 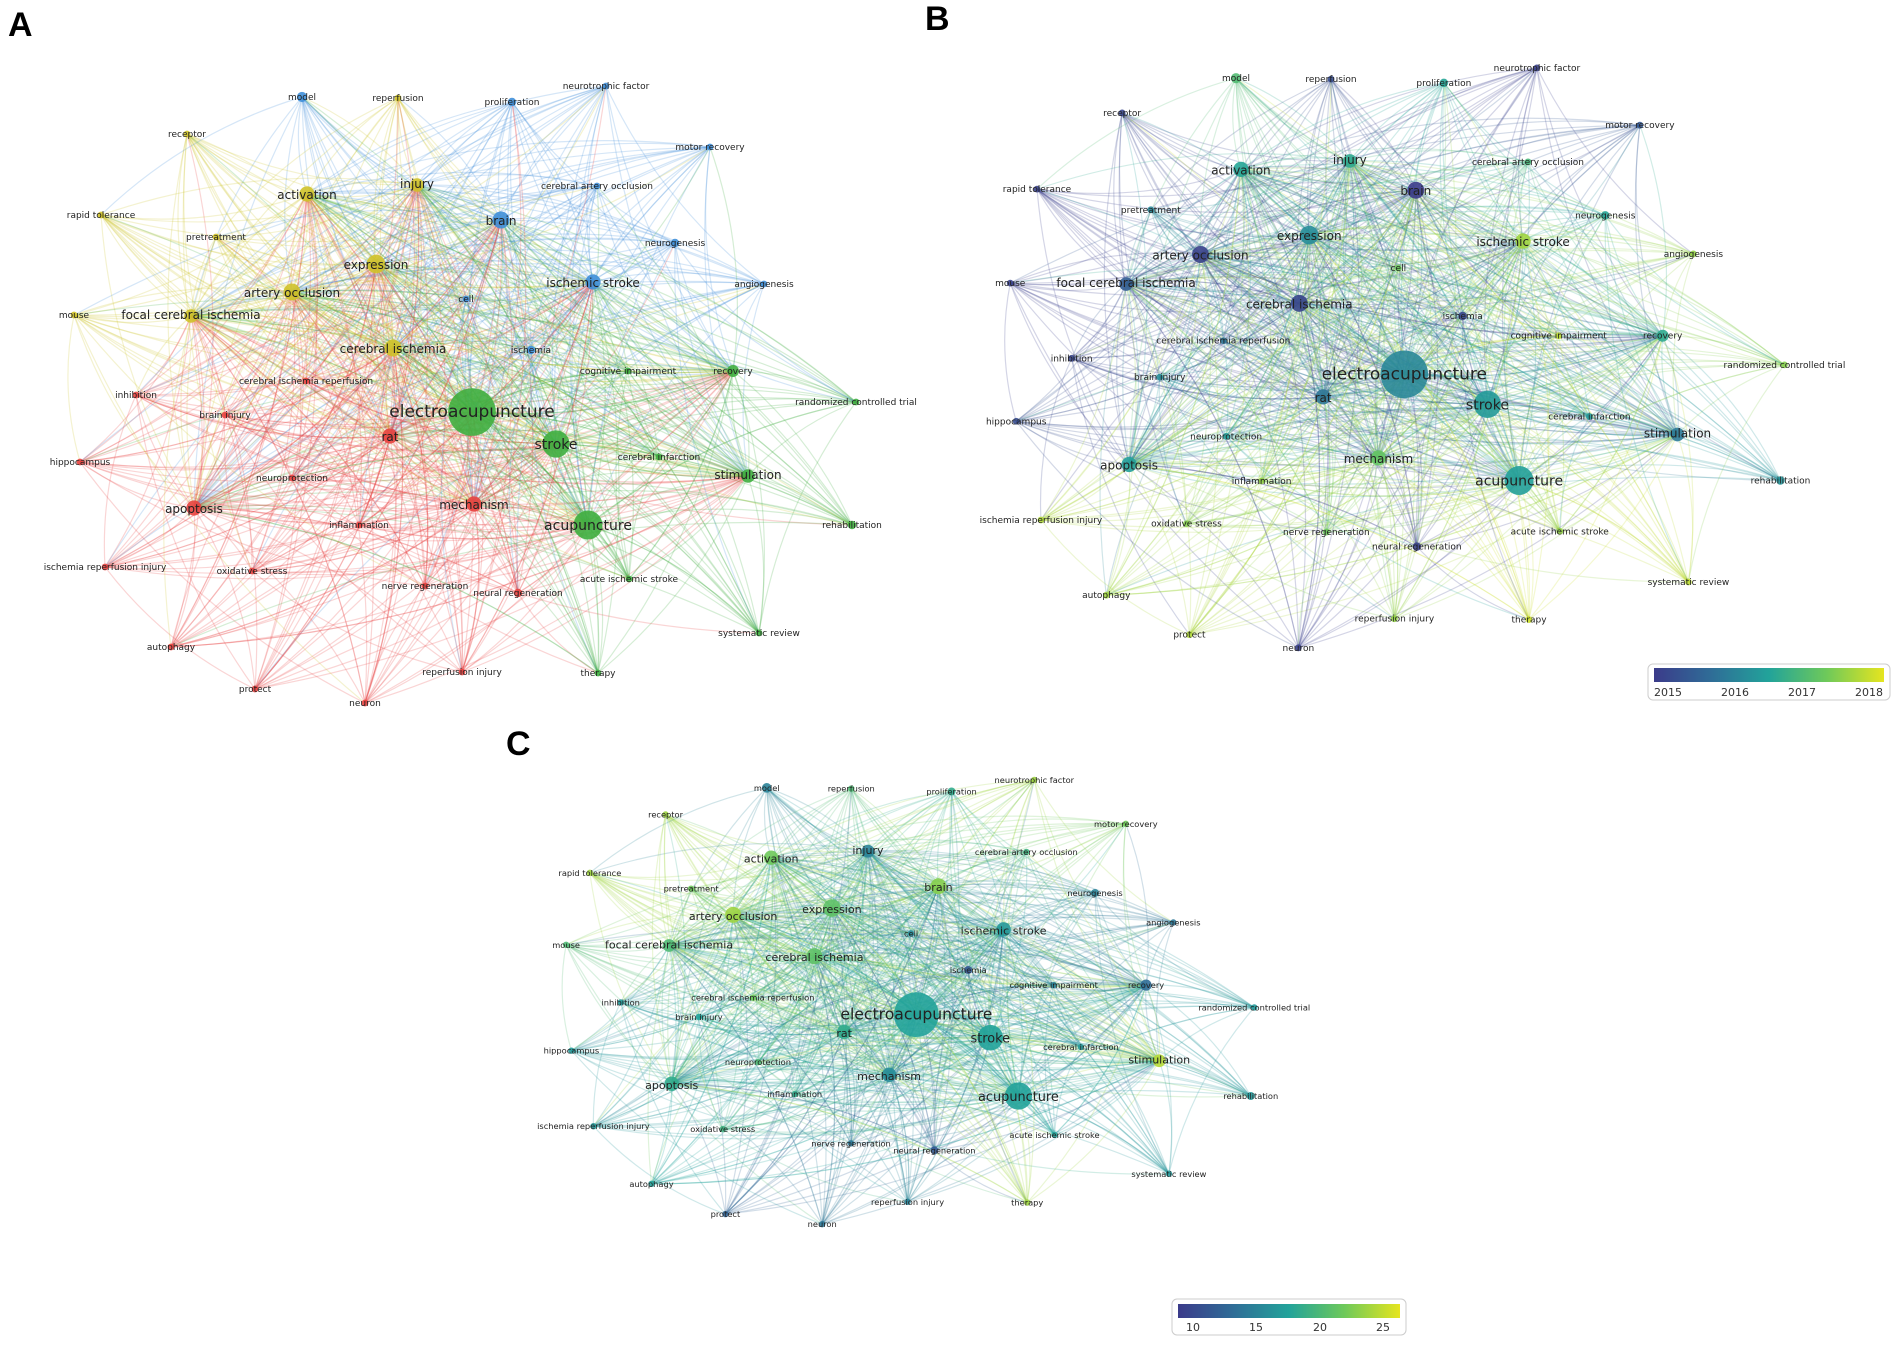 What do you see at coordinates (74, 315) in the screenshot?
I see `node-mouse` at bounding box center [74, 315].